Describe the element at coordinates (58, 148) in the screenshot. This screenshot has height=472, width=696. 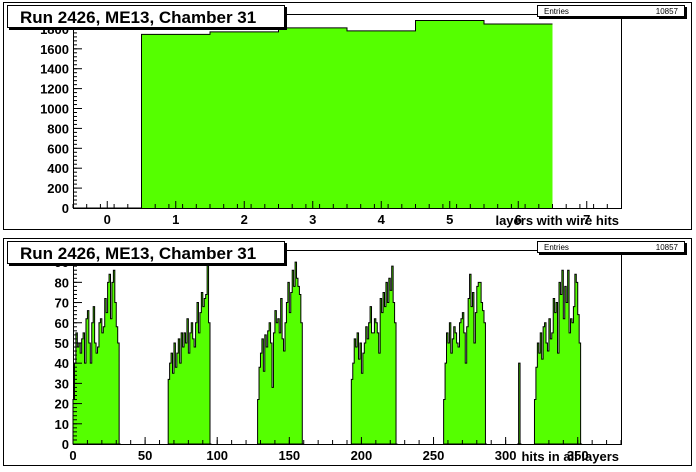
I see `y-tick-label: 600` at that location.